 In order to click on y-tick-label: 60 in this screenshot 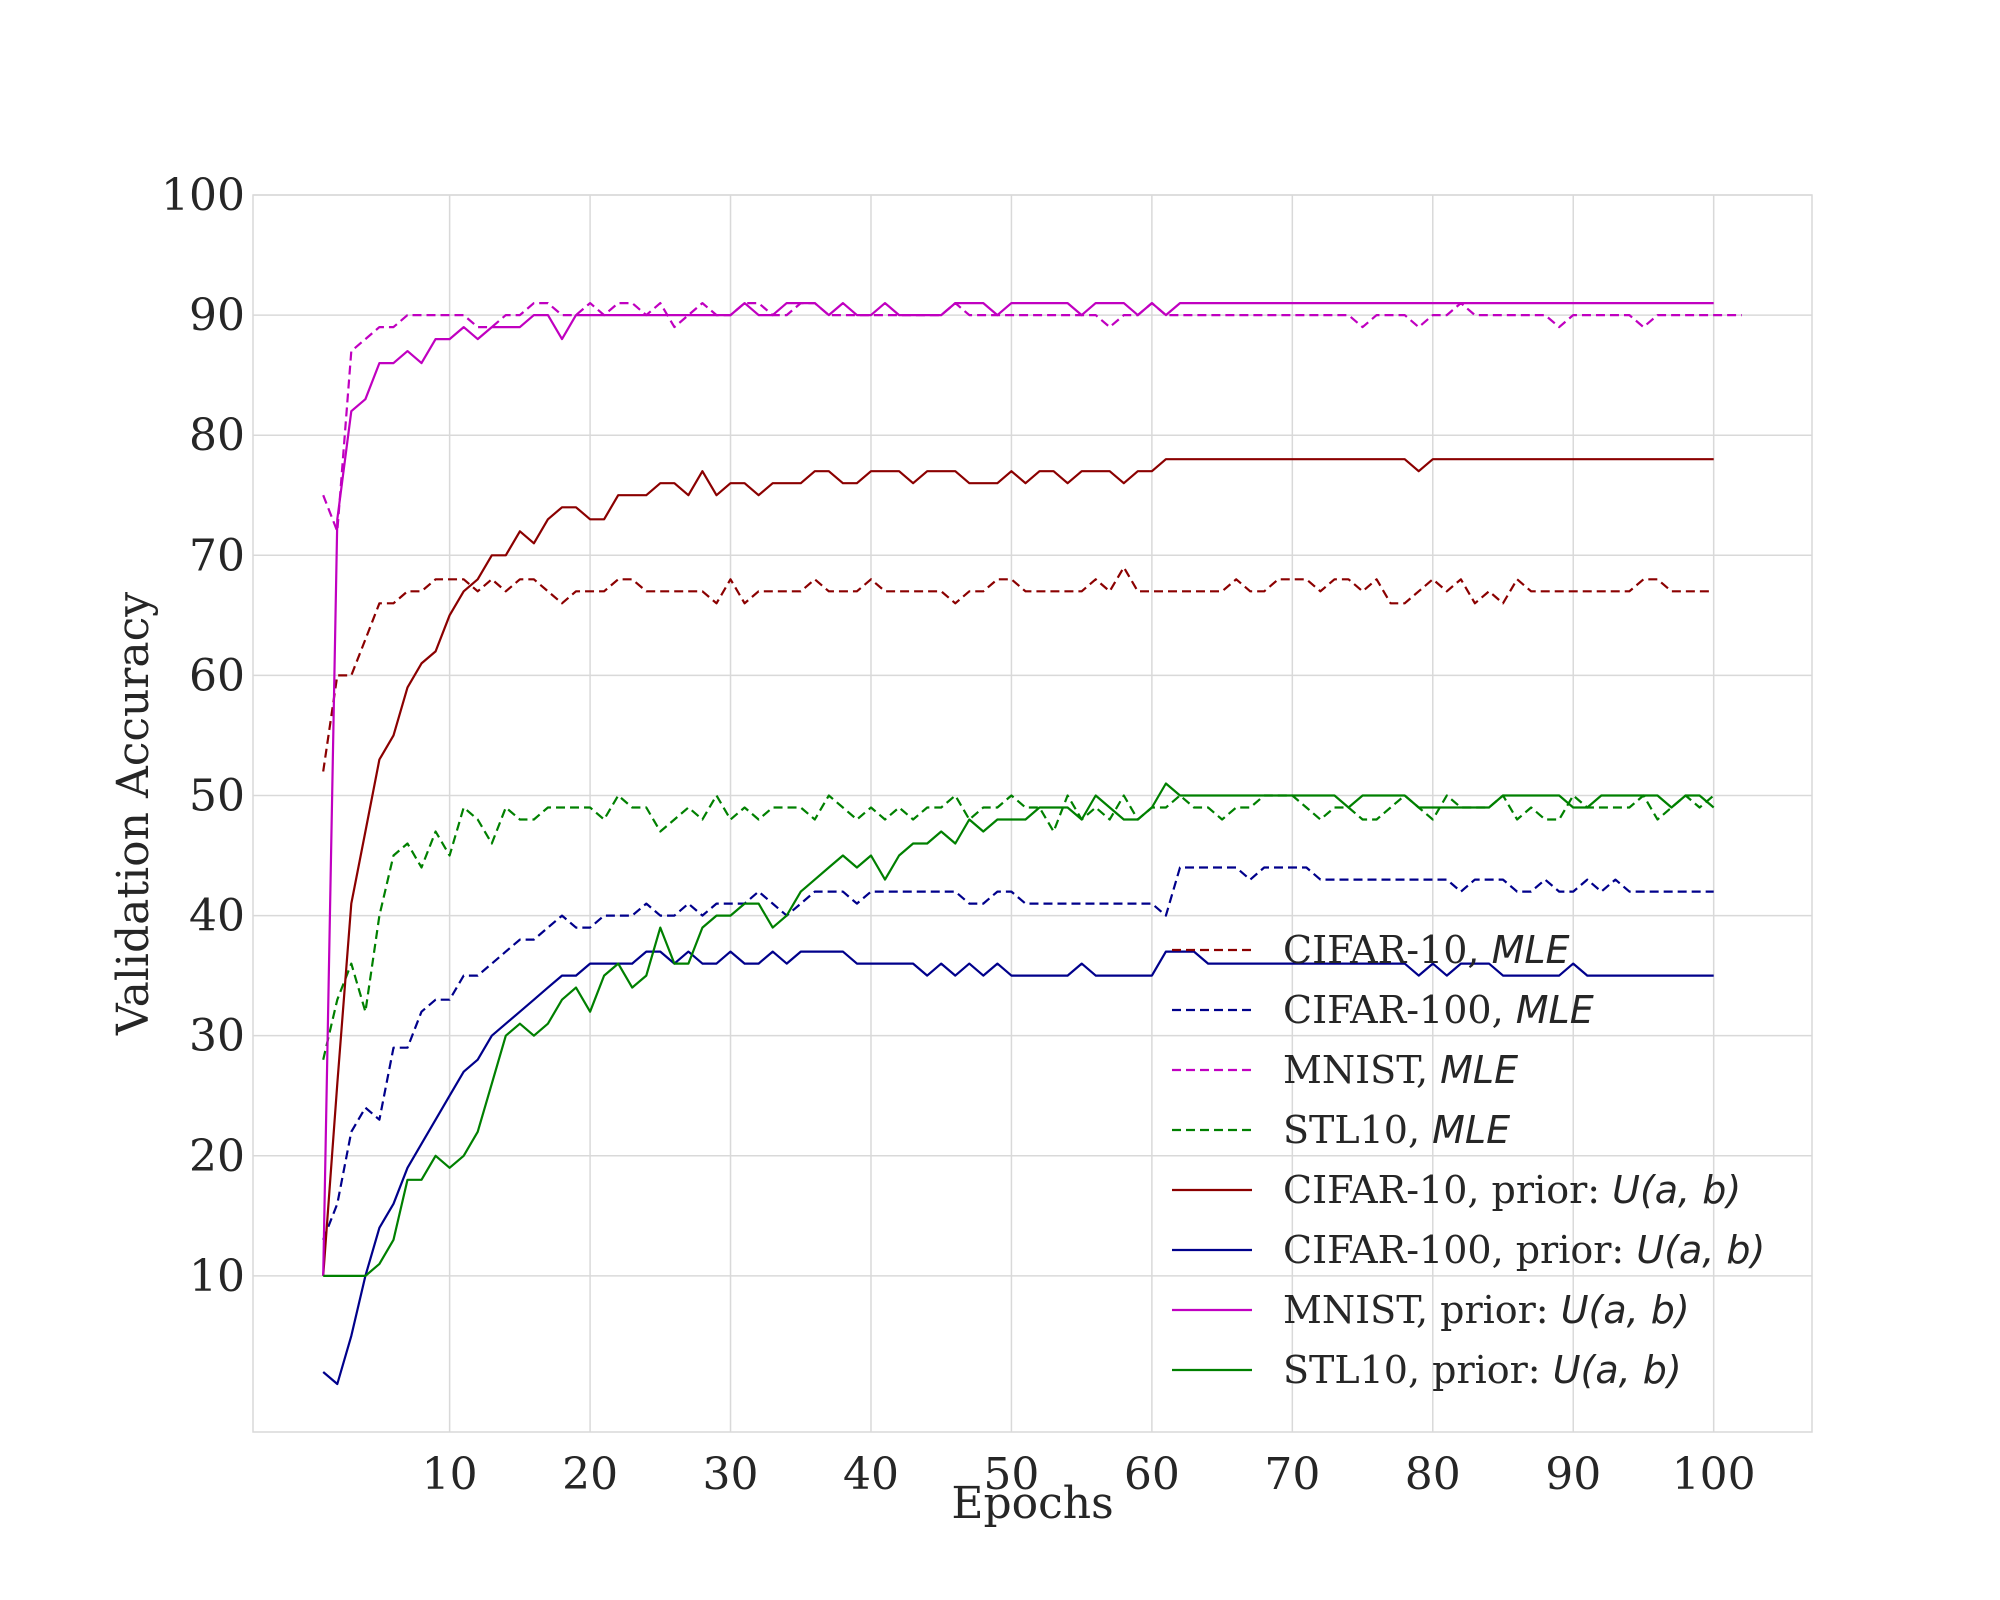, I will do `click(217, 675)`.